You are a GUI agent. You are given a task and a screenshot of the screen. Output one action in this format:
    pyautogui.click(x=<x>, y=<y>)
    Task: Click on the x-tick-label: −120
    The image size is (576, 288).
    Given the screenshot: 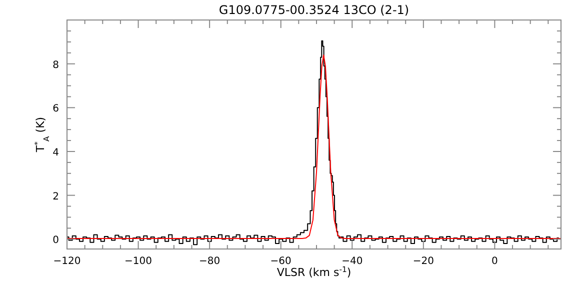 What is the action you would take?
    pyautogui.click(x=67, y=261)
    